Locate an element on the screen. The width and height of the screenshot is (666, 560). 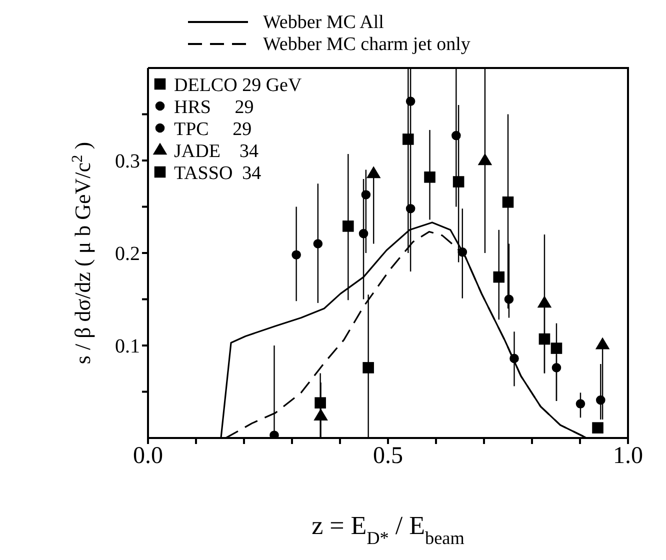
x-tick-label: 0.0 is located at coordinates (148, 456).